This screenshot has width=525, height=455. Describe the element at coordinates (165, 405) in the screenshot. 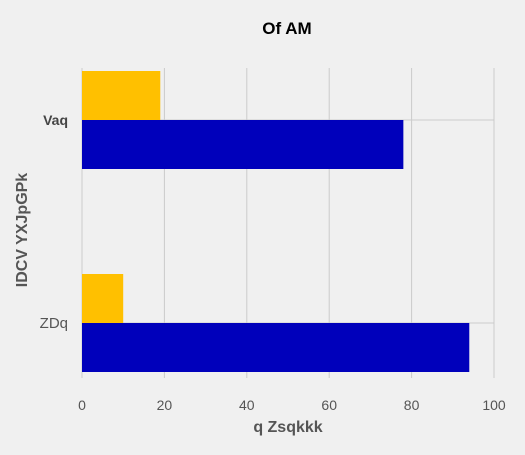

I see `x-tick-label: 20` at that location.